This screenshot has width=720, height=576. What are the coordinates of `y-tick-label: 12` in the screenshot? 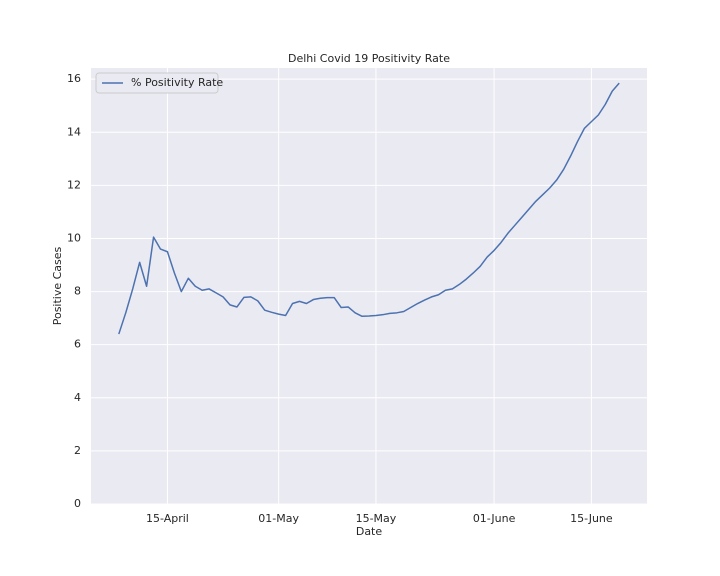 It's located at (74, 184).